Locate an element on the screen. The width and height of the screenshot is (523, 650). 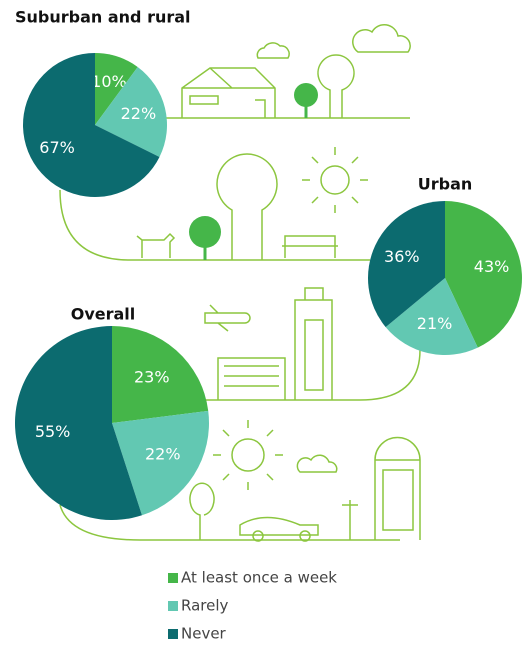
chart-title: Overall is located at coordinates (103, 314).